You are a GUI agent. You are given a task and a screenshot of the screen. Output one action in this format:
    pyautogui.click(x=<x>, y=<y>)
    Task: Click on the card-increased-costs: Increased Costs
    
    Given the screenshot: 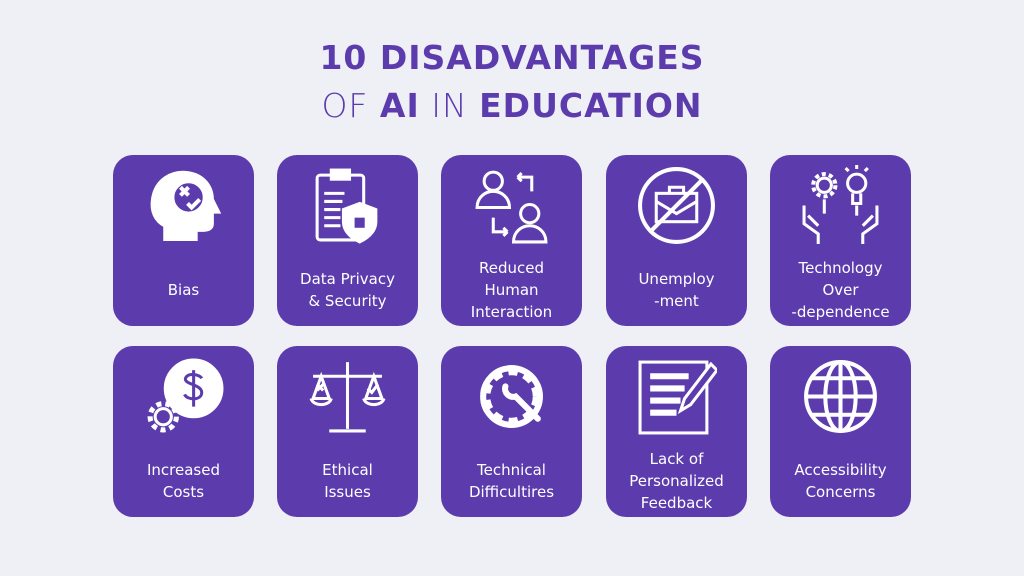 What is the action you would take?
    pyautogui.click(x=183, y=431)
    